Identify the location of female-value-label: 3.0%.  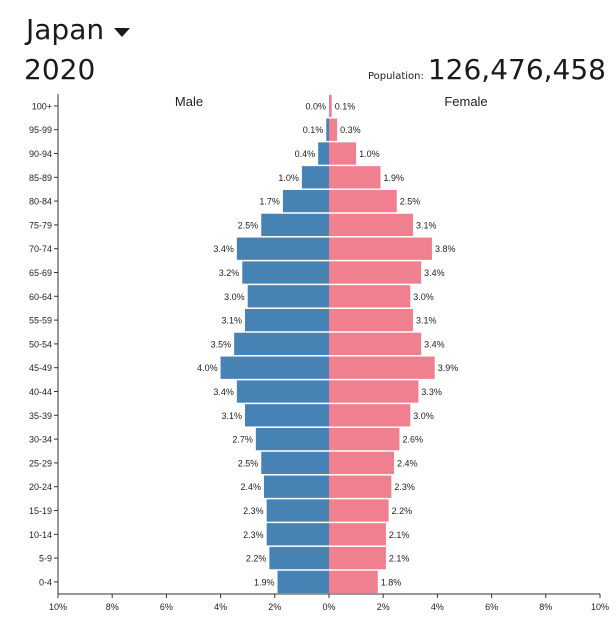
(423, 416).